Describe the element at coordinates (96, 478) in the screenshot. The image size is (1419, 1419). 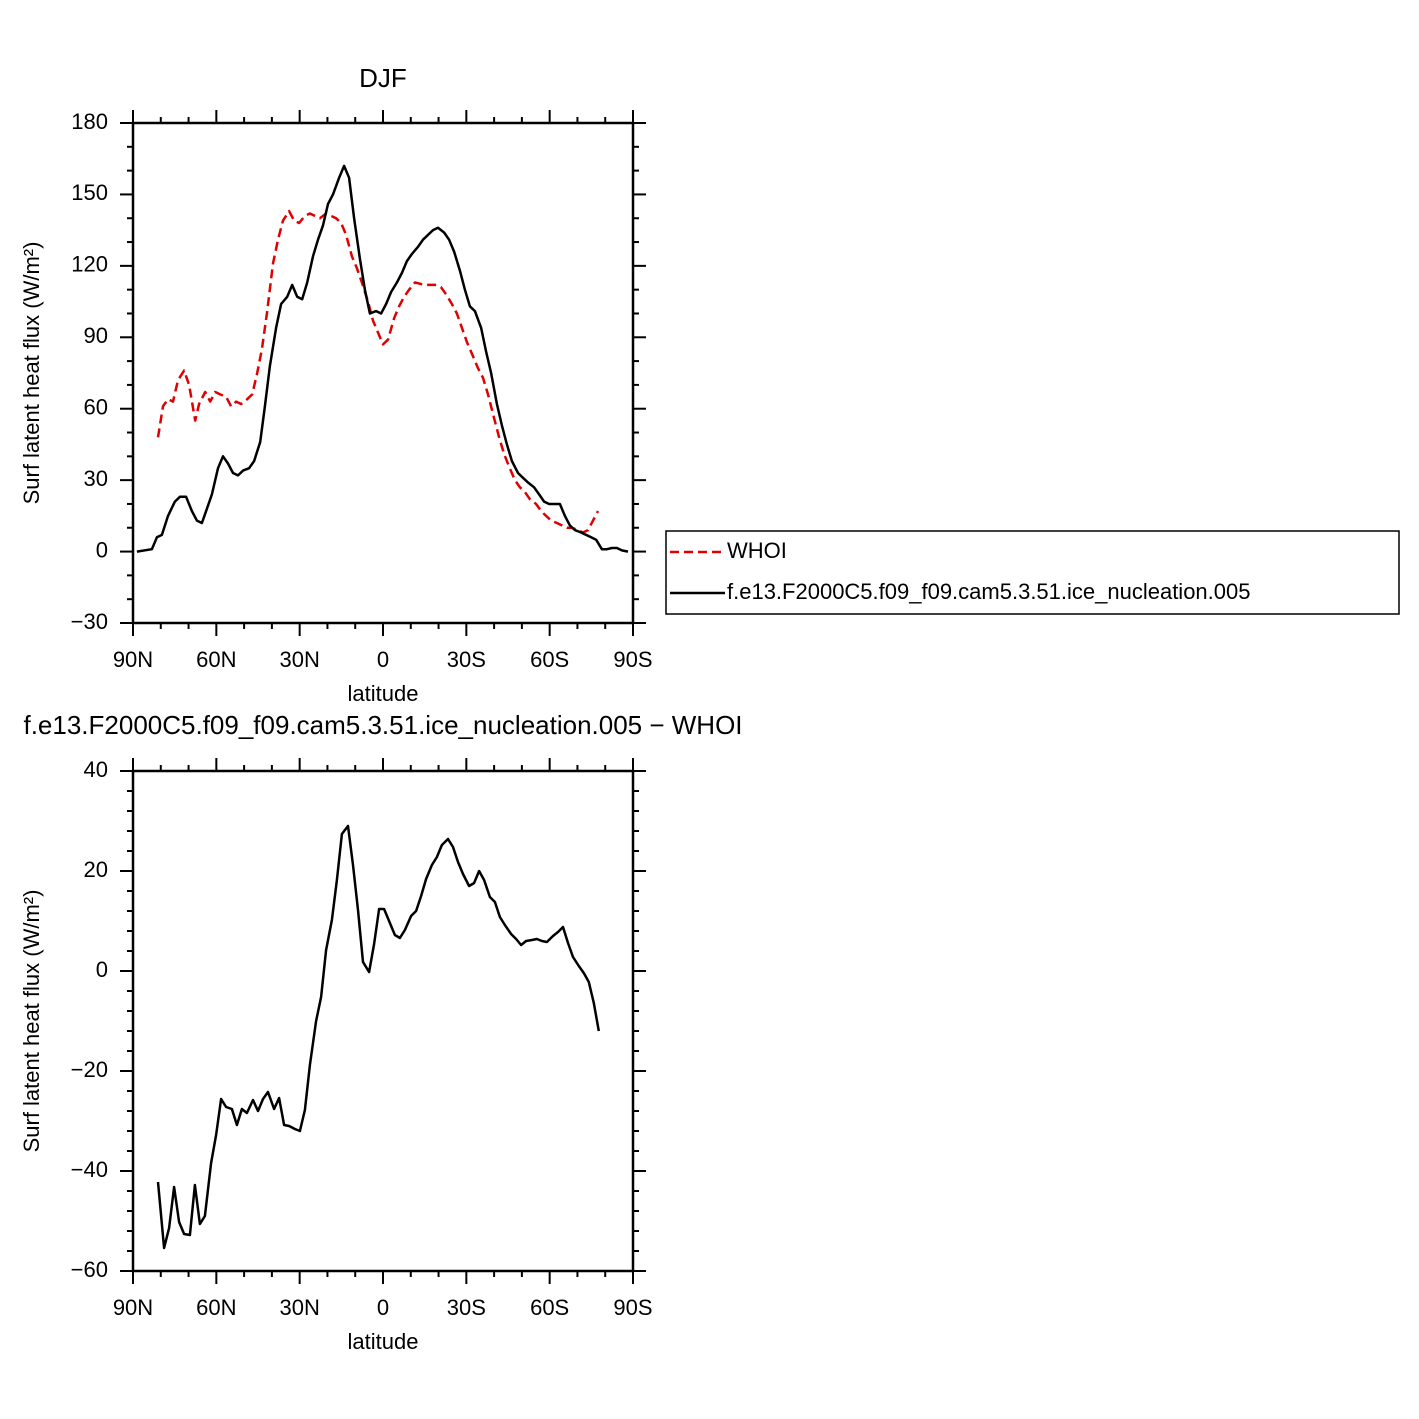
I see `y-tick-label: 30` at that location.